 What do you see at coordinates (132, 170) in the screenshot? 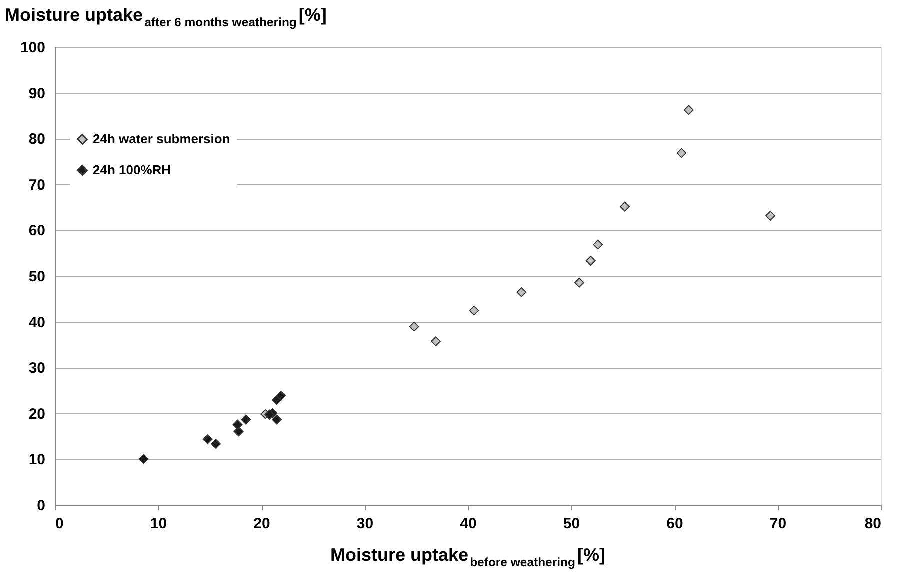
I see `legend-label: 24h 100%RH` at bounding box center [132, 170].